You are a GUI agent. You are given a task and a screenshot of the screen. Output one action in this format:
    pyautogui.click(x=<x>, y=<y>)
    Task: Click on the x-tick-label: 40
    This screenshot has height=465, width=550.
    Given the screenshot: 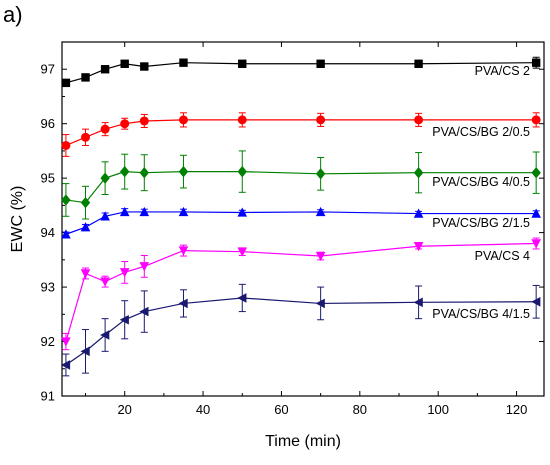 What is the action you would take?
    pyautogui.click(x=203, y=409)
    